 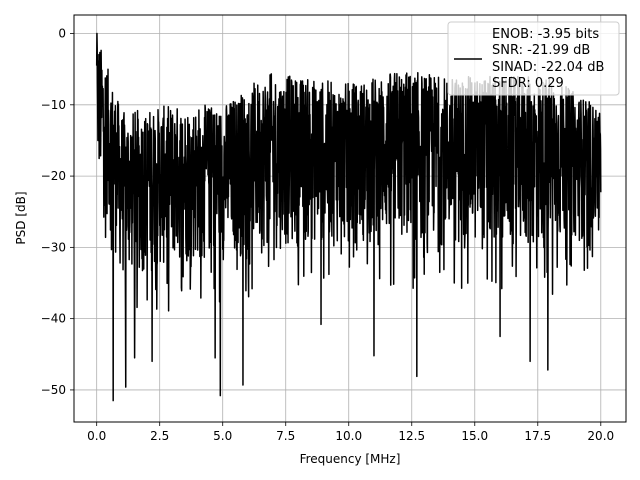 What do you see at coordinates (159, 436) in the screenshot?
I see `x-tick-label: 2.5` at bounding box center [159, 436].